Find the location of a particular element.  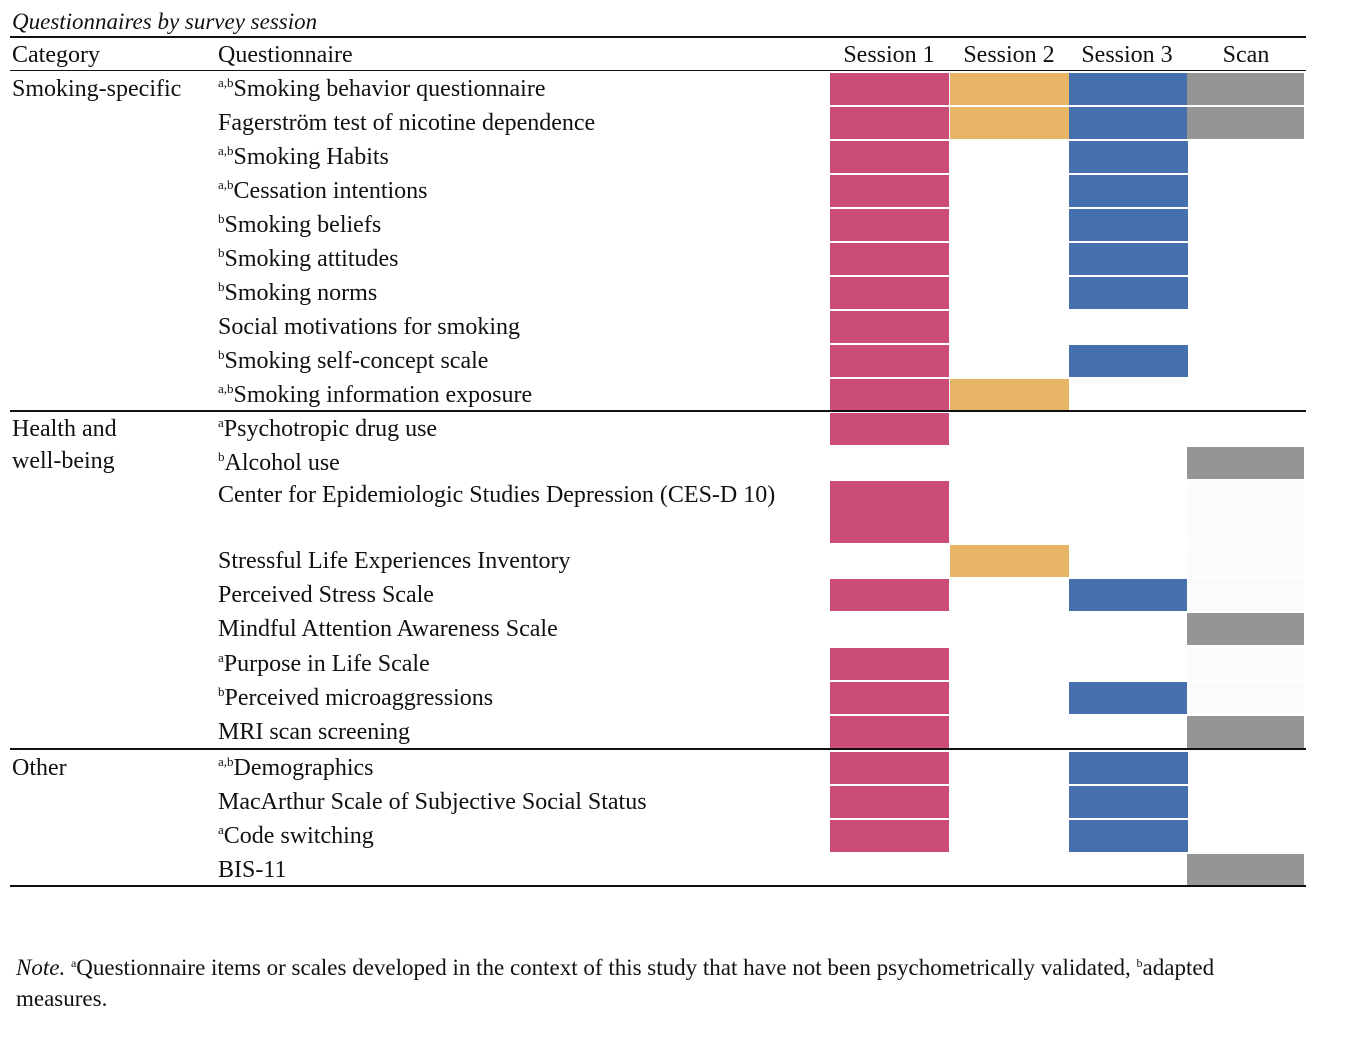

questionnaire-row: a,bSmoking information exposure is located at coordinates (375, 395).